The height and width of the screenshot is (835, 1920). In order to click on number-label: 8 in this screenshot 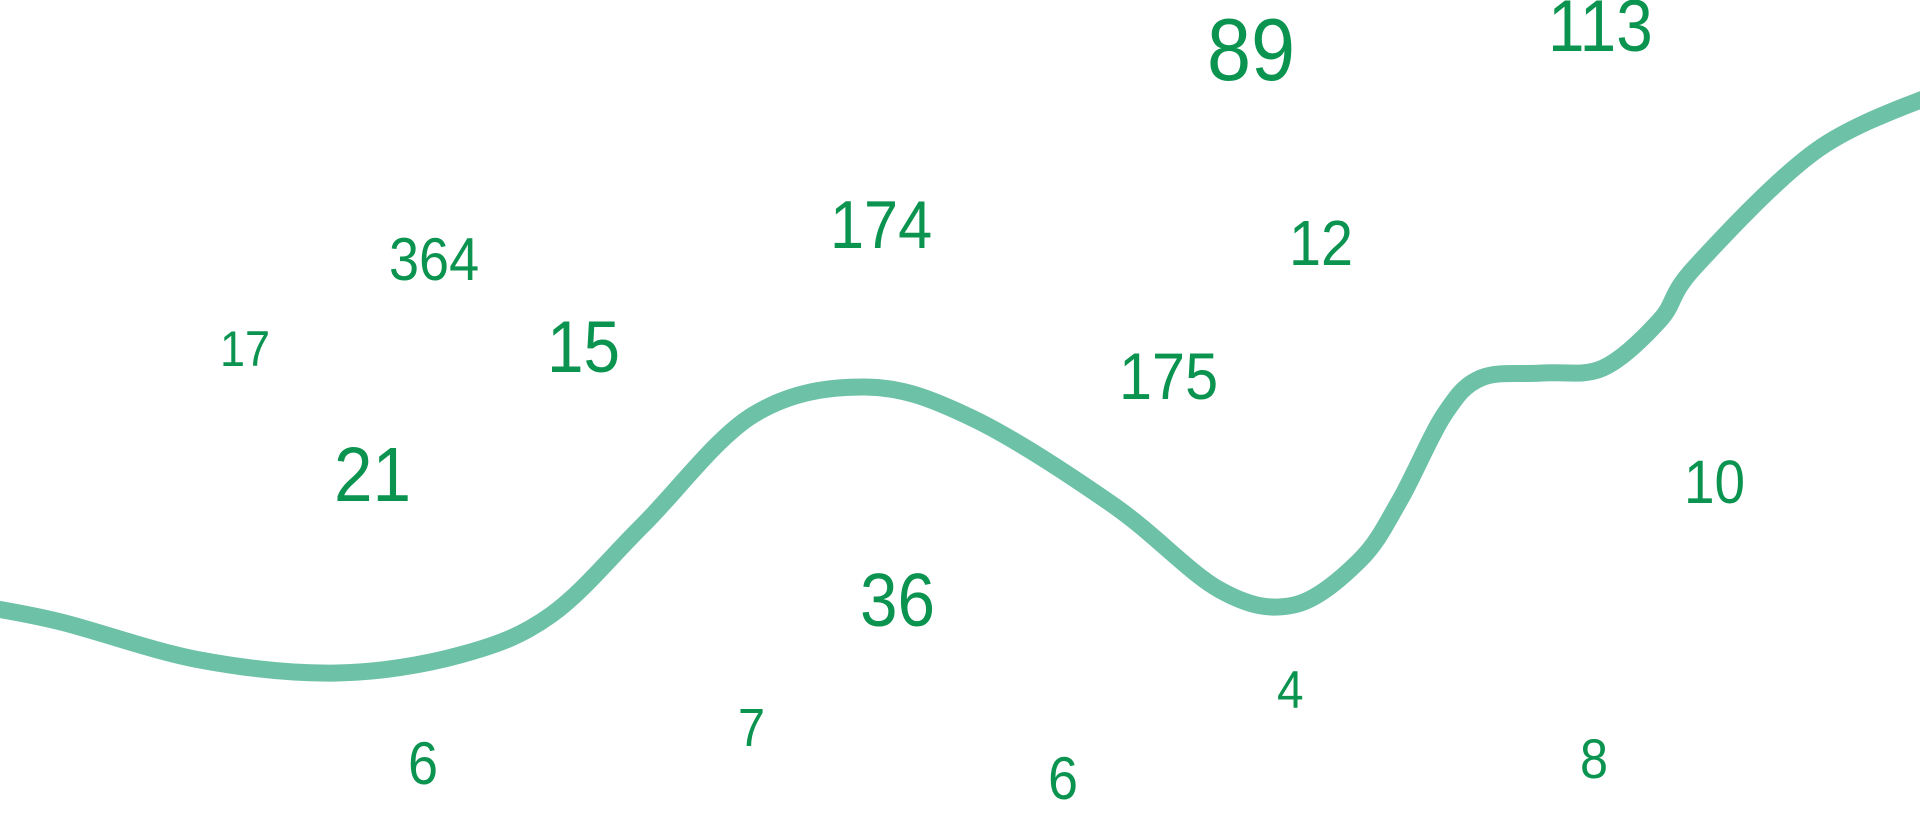, I will do `click(1594, 758)`.